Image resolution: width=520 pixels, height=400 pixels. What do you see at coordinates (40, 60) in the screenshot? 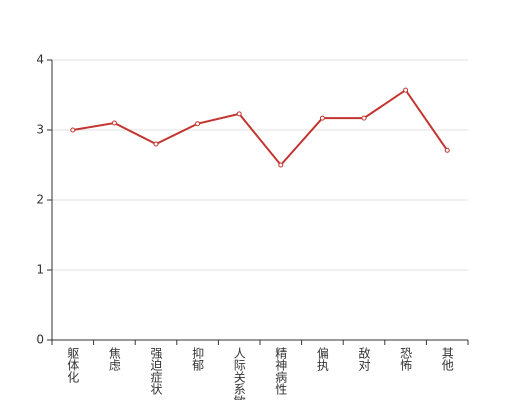
I see `y-tick-label: 4` at bounding box center [40, 60].